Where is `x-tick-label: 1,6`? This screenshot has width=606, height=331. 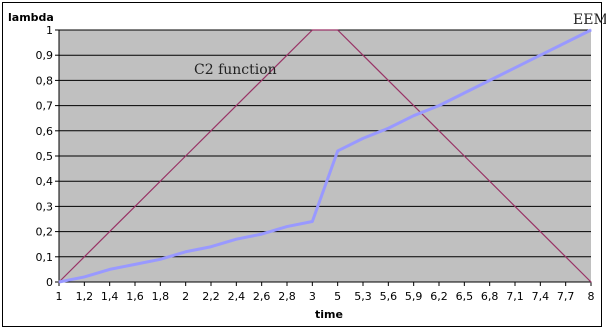
x-tick-label: 1,6 is located at coordinates (135, 296).